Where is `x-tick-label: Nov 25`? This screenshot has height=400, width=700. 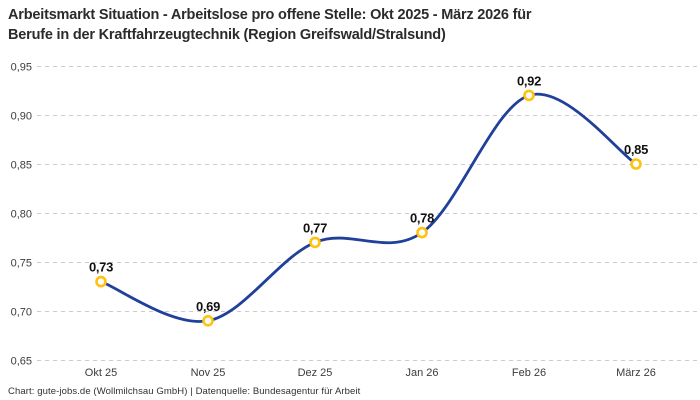
x-tick-label: Nov 25 is located at coordinates (208, 373).